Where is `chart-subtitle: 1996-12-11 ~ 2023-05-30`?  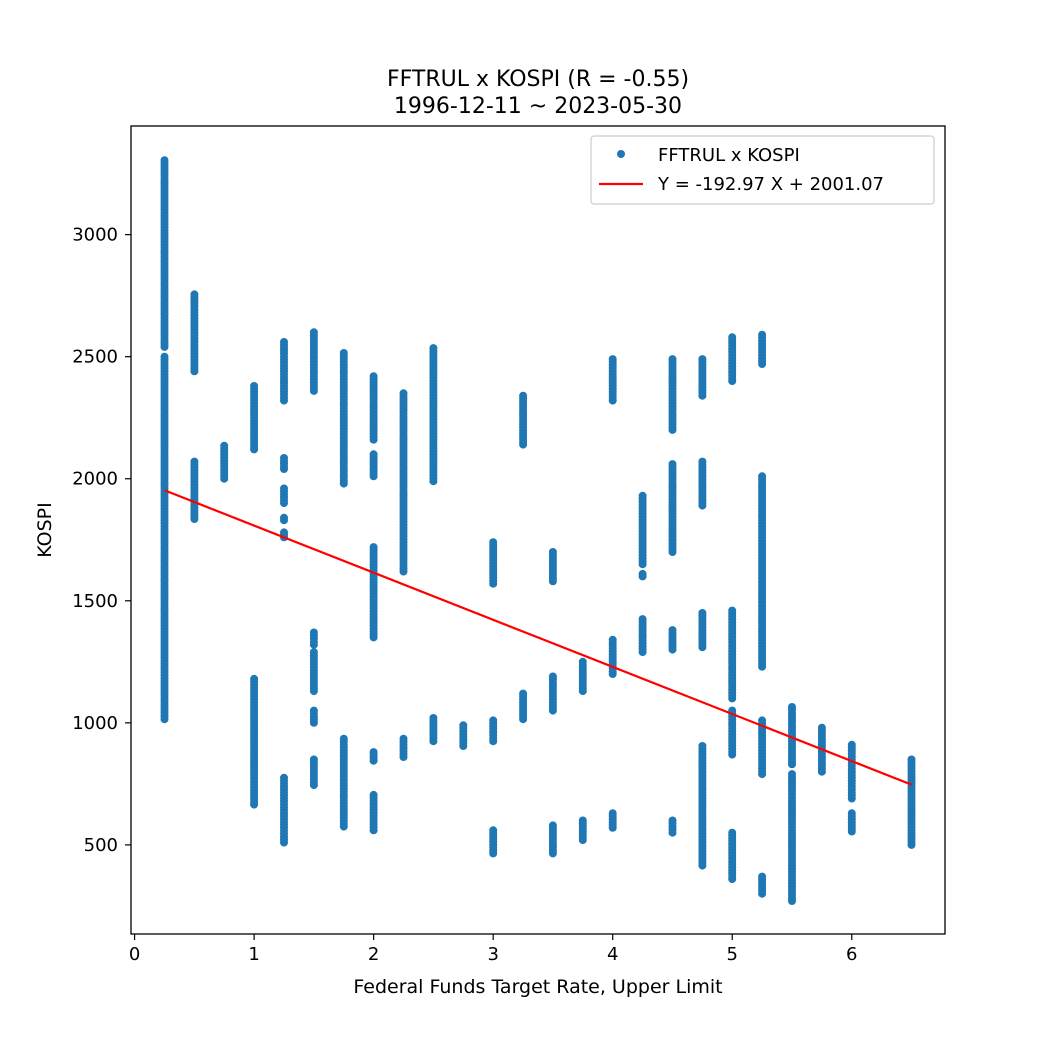
chart-subtitle: 1996-12-11 ~ 2023-05-30 is located at coordinates (538, 106).